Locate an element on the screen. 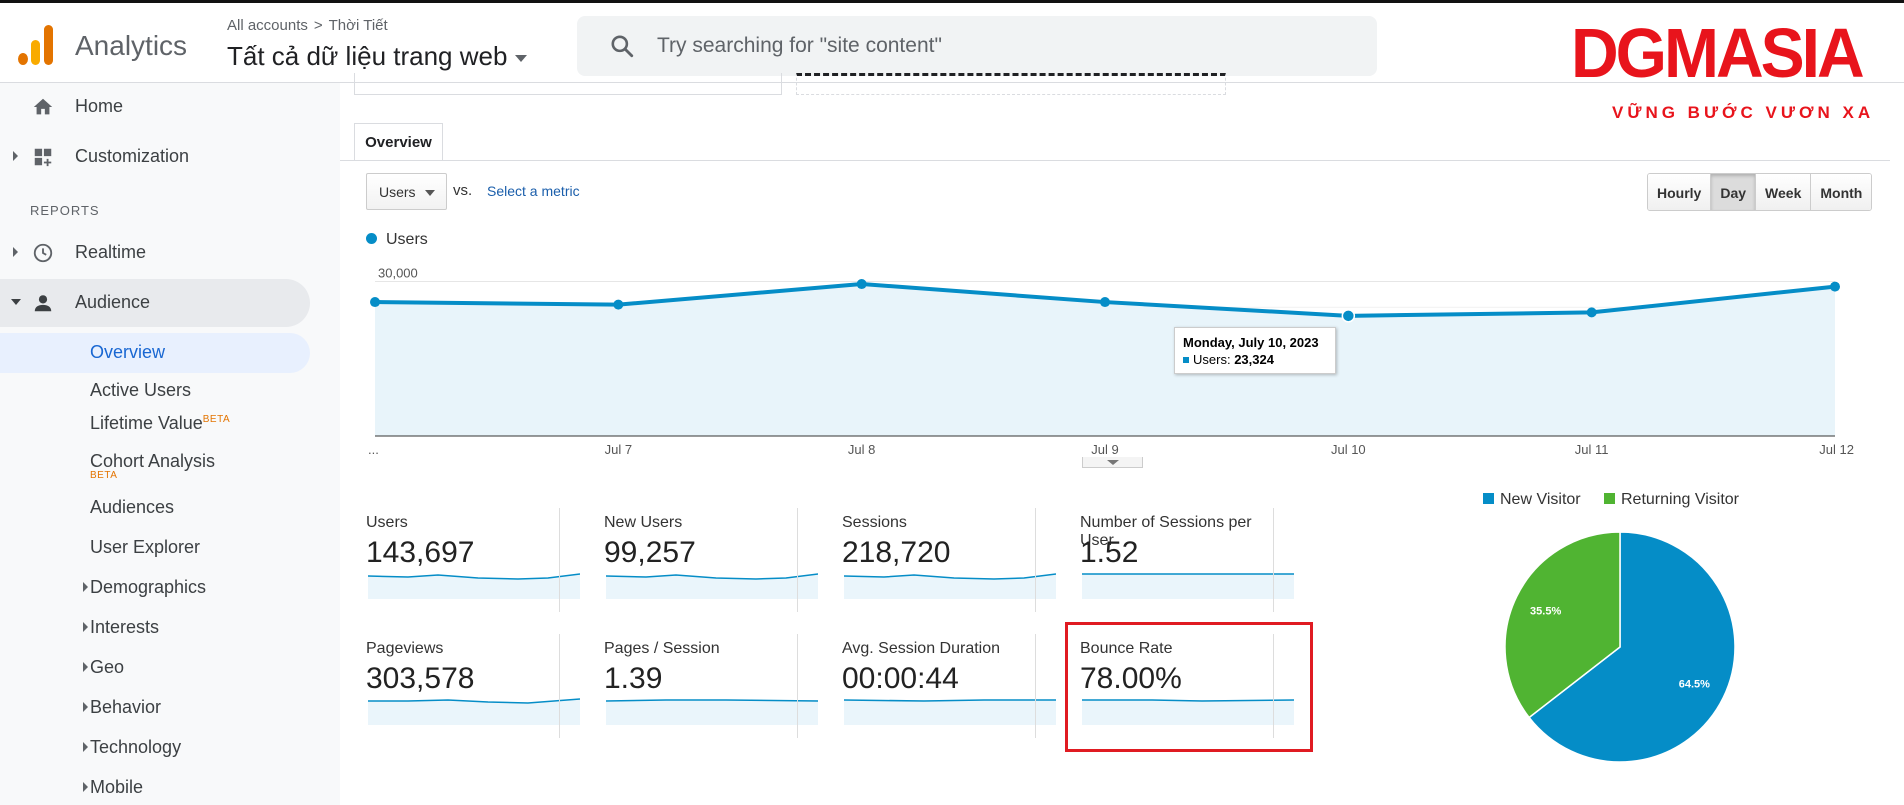 The width and height of the screenshot is (1904, 805). metric-title: Number of Sessions per User is located at coordinates (1166, 531).